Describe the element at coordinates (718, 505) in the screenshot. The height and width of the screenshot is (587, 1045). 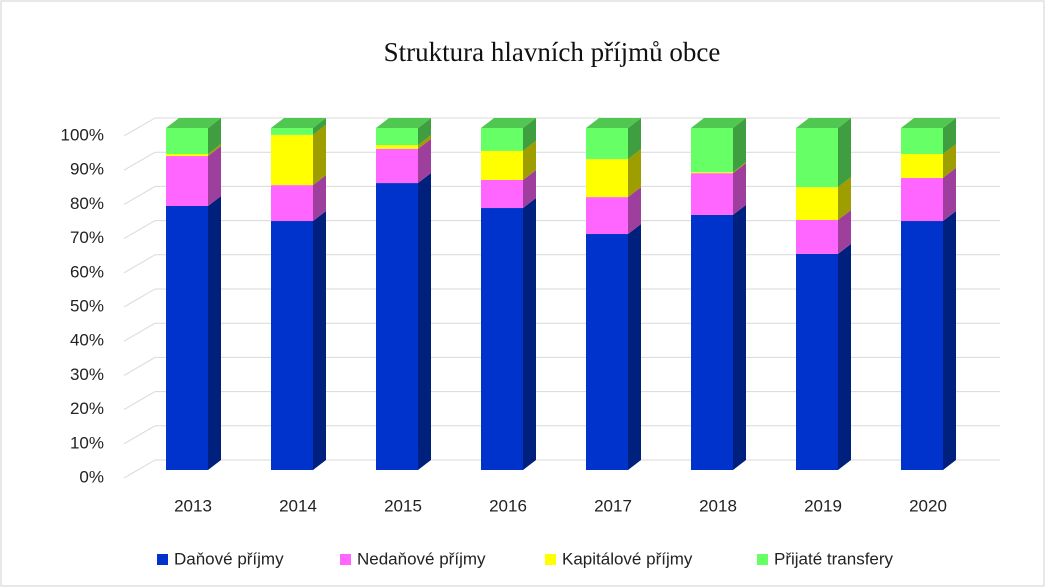
I see `x-tick-label: 2018` at that location.